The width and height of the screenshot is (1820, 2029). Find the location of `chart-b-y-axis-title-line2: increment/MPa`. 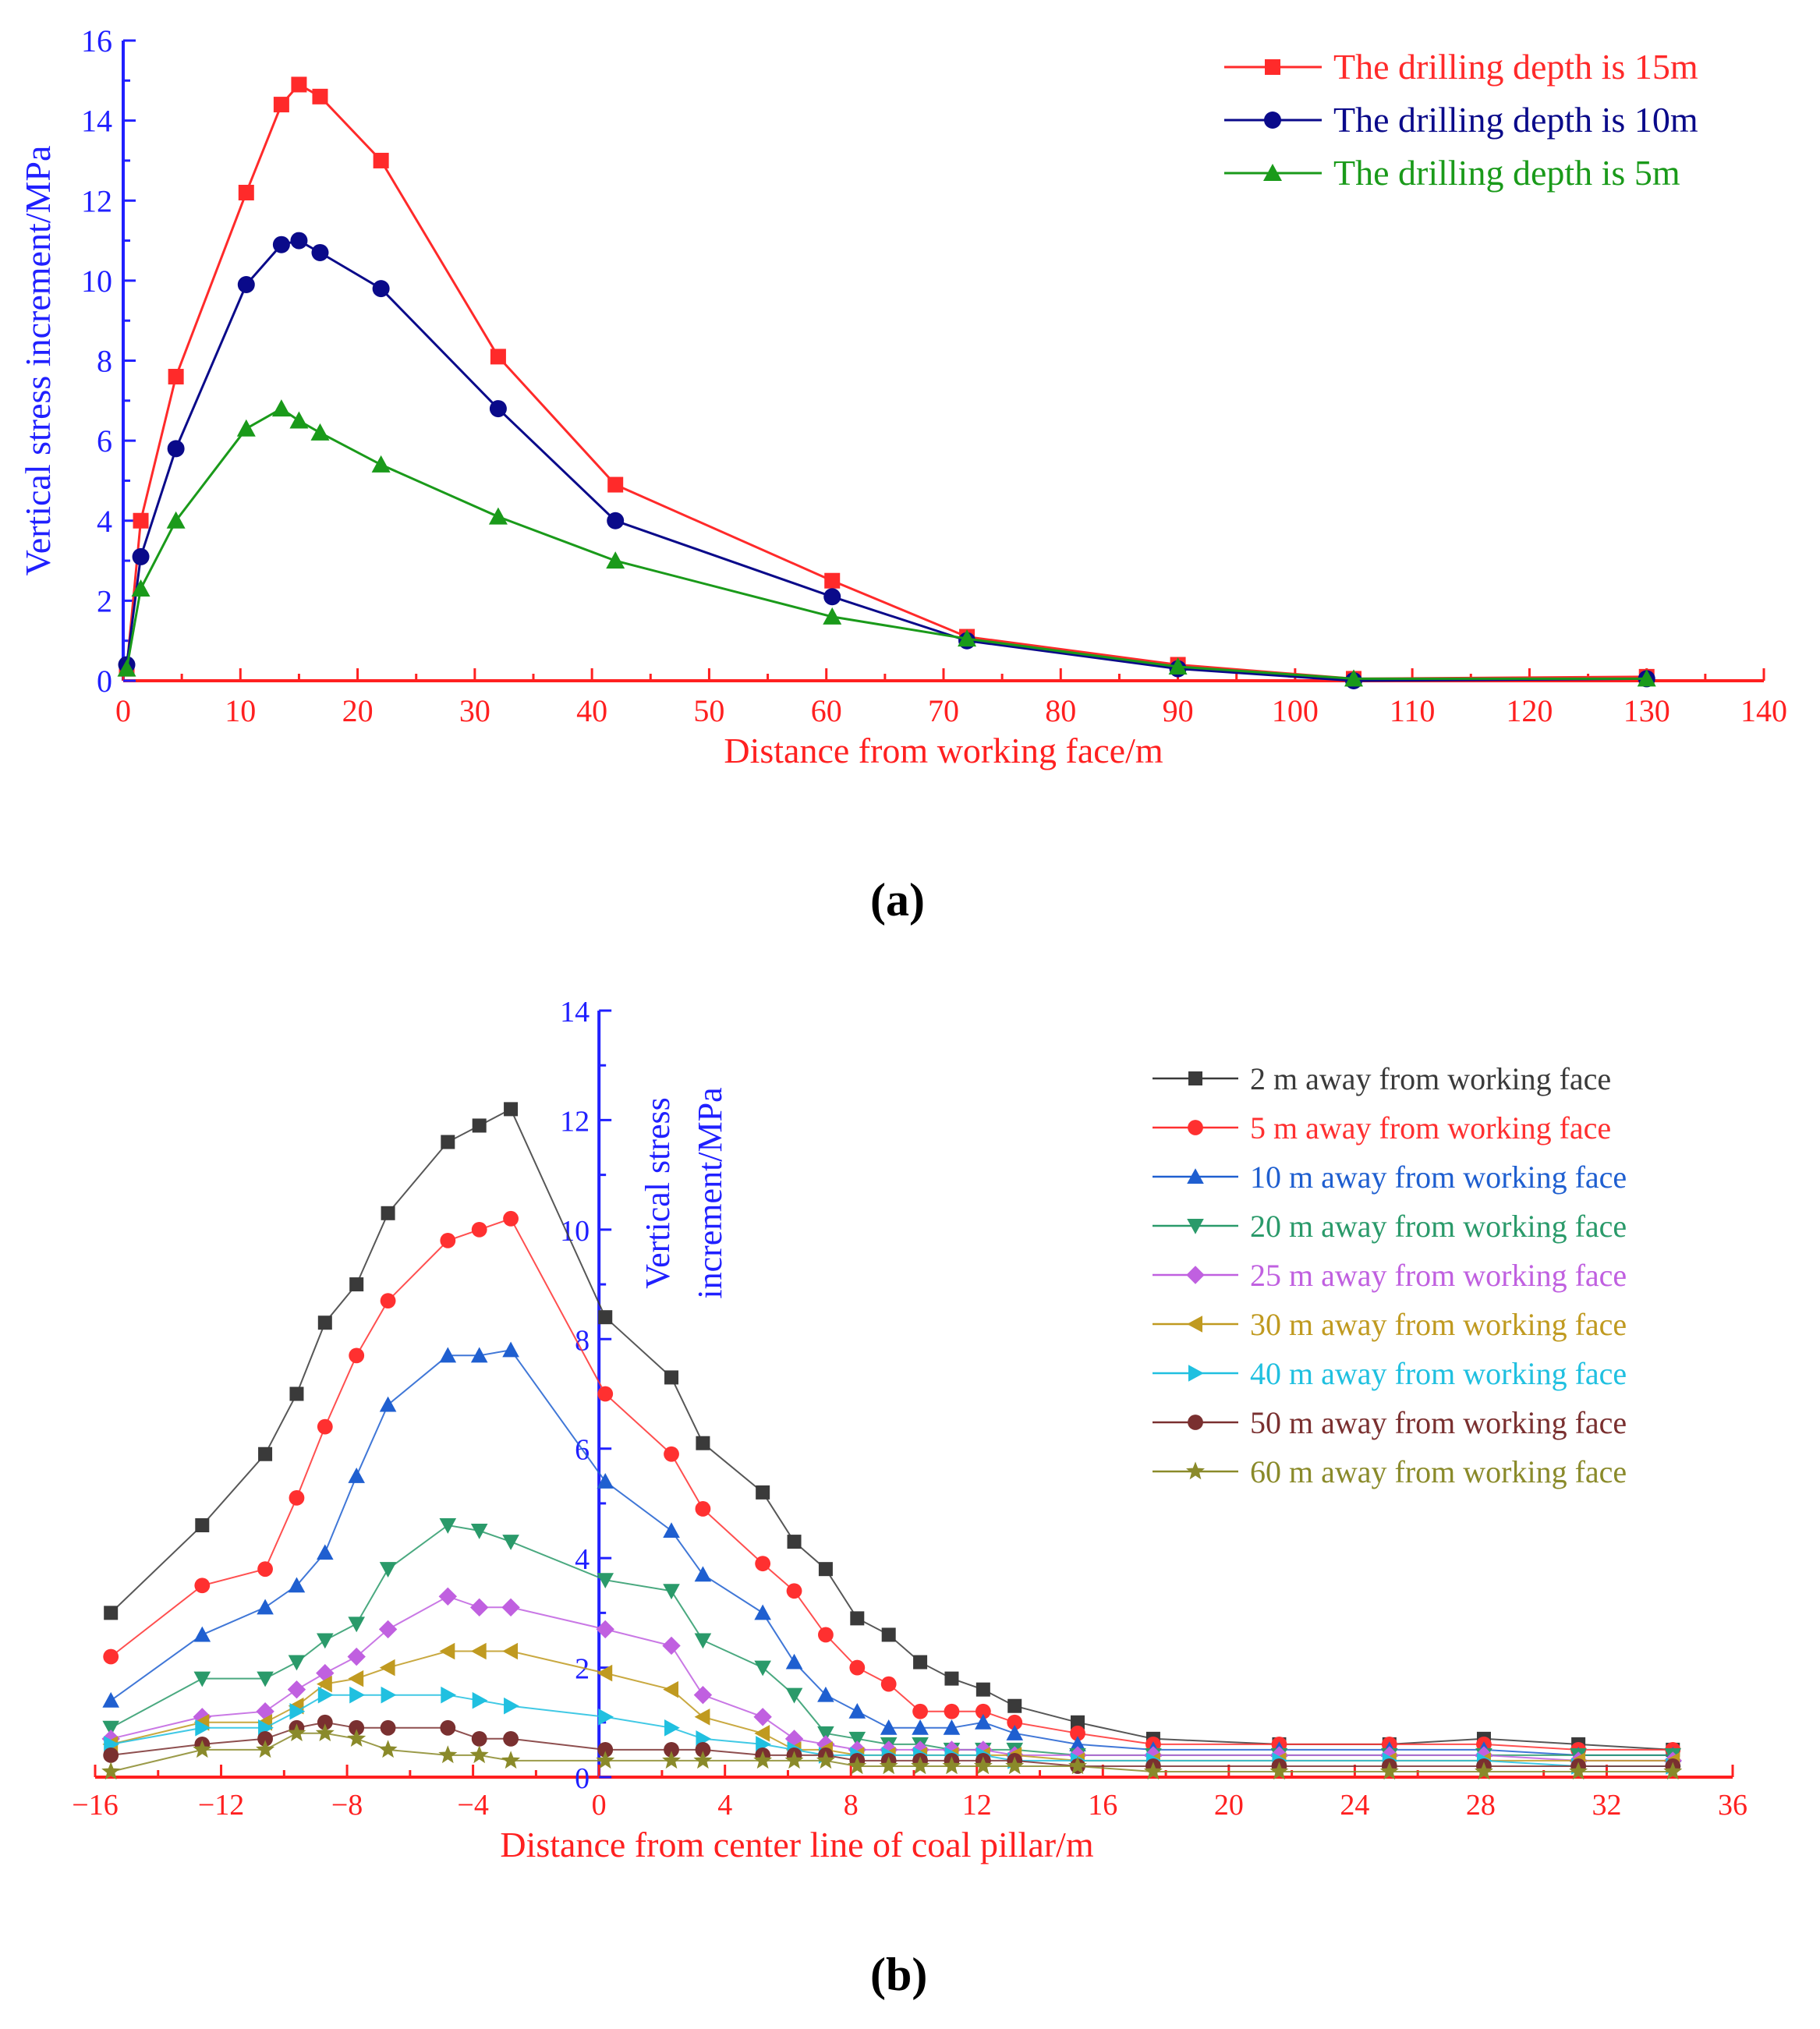

chart-b-y-axis-title-line2: increment/MPa is located at coordinates (710, 1192).